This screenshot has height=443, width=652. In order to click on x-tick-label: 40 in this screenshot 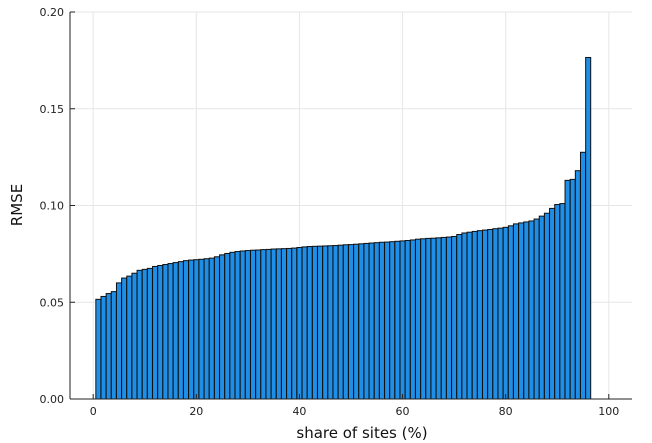, I will do `click(299, 411)`.